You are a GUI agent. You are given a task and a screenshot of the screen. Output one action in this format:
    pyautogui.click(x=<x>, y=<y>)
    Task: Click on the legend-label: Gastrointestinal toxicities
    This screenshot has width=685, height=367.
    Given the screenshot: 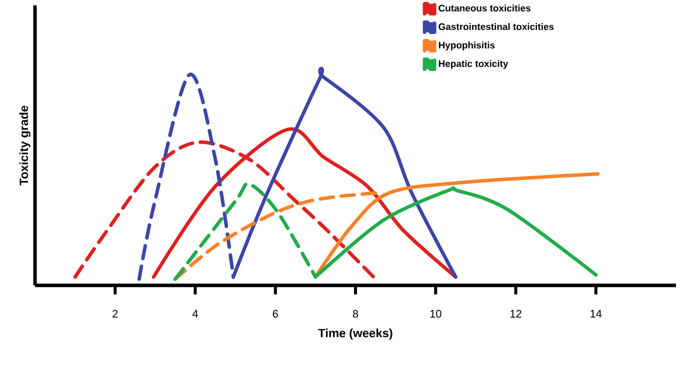 What is the action you would take?
    pyautogui.click(x=496, y=26)
    